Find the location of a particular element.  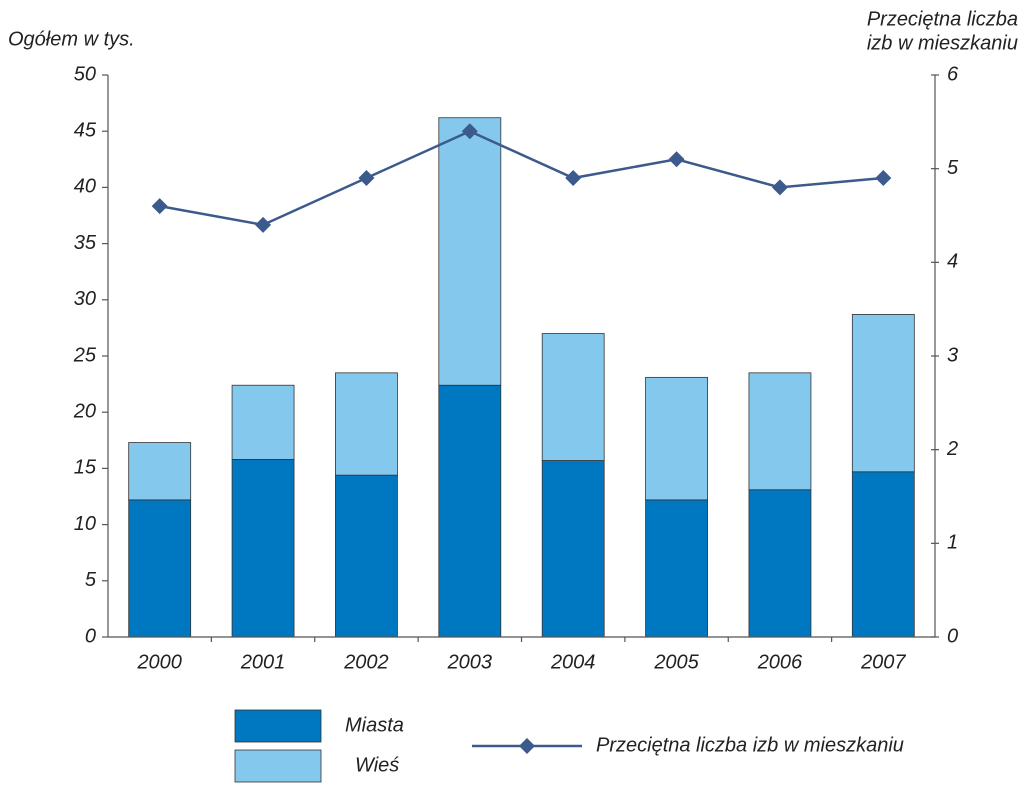

legend-label: Przeciętna liczba izb w mieszkaniu is located at coordinates (750, 745).